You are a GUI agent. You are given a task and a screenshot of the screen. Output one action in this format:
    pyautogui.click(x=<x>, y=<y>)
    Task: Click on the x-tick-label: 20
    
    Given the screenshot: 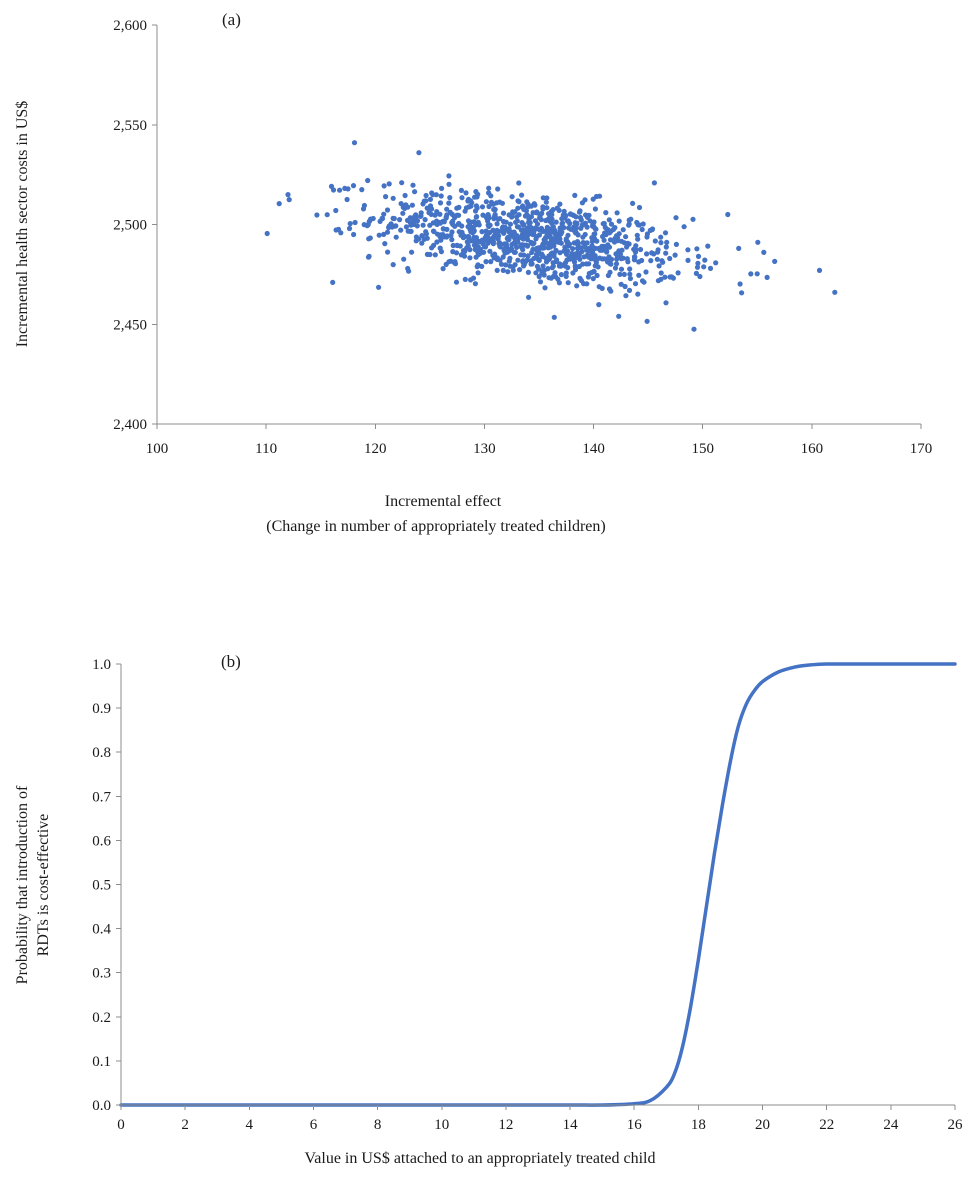 What is the action you would take?
    pyautogui.click(x=762, y=1125)
    